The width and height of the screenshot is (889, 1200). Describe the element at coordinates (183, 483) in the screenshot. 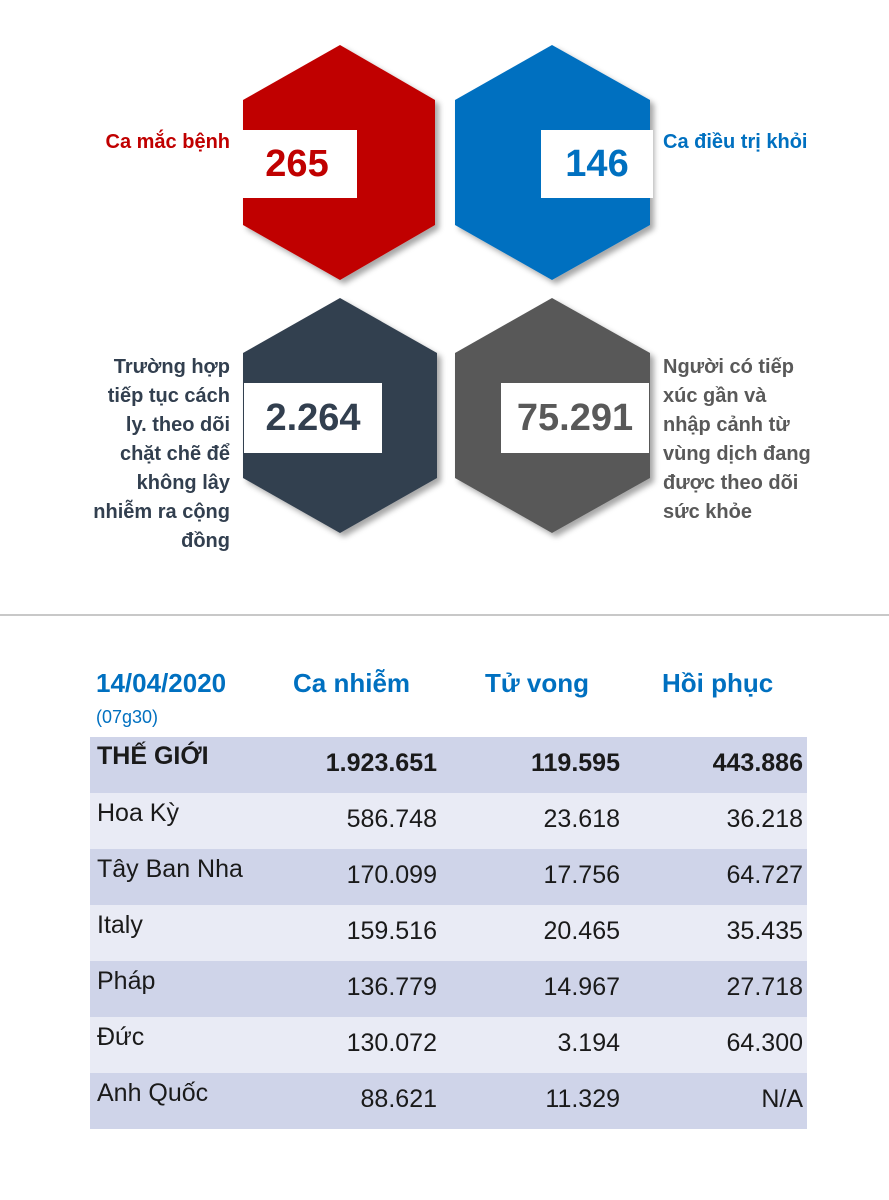

I see `isolated-label-line: không lây` at that location.